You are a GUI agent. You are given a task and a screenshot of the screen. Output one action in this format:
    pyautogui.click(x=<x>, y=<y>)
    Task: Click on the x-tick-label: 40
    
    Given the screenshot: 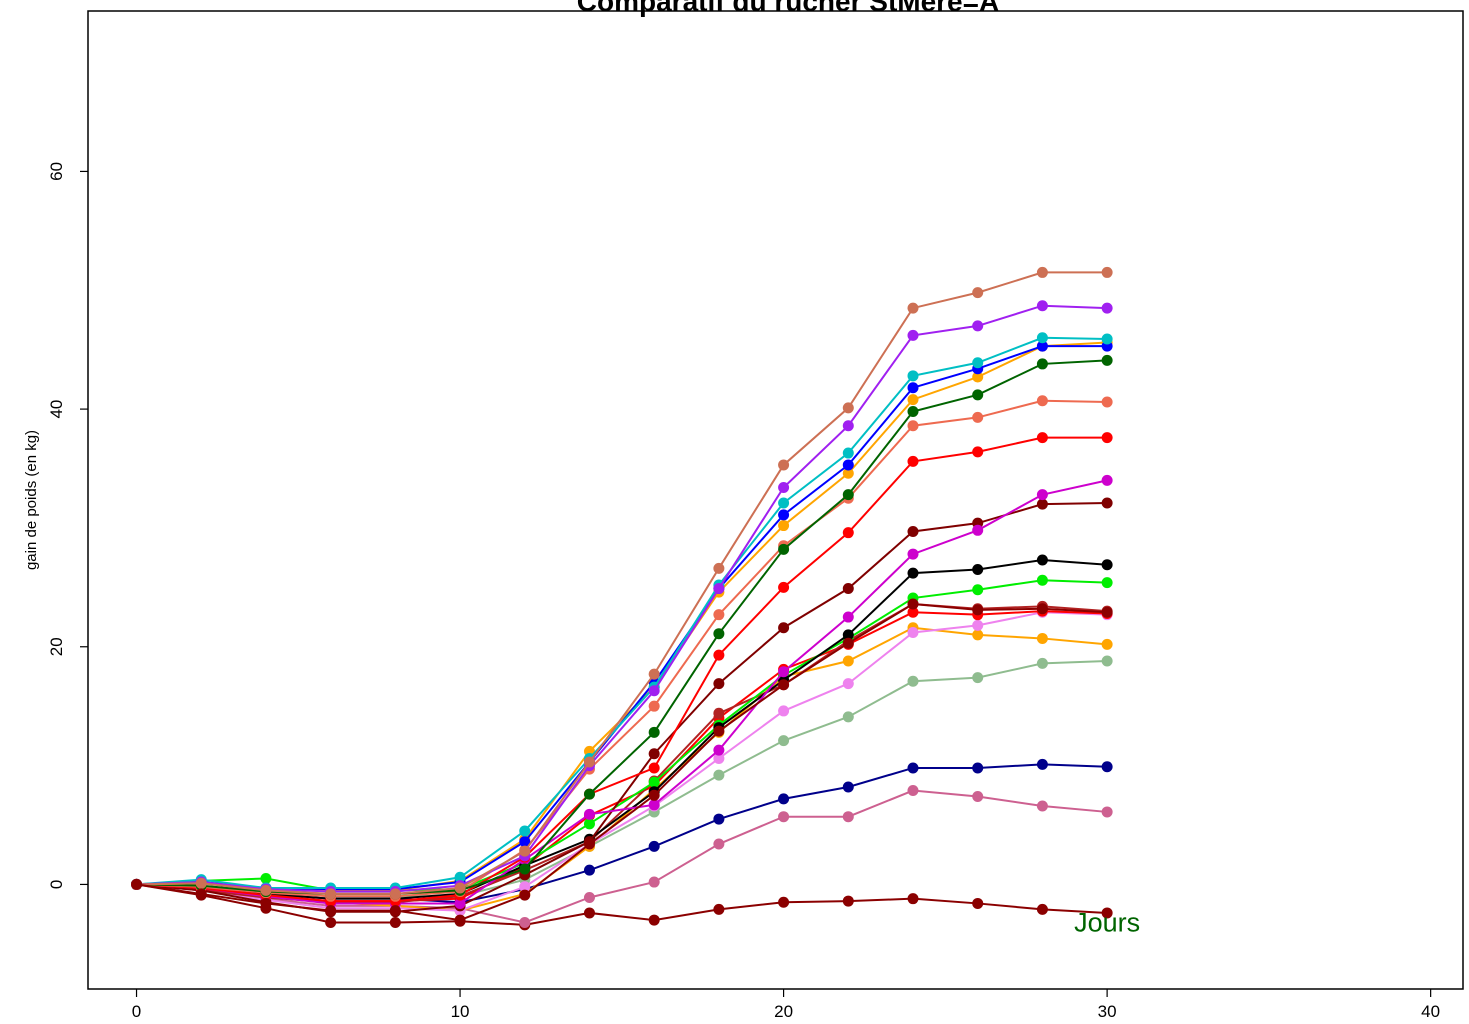 What is the action you would take?
    pyautogui.click(x=1430, y=1011)
    